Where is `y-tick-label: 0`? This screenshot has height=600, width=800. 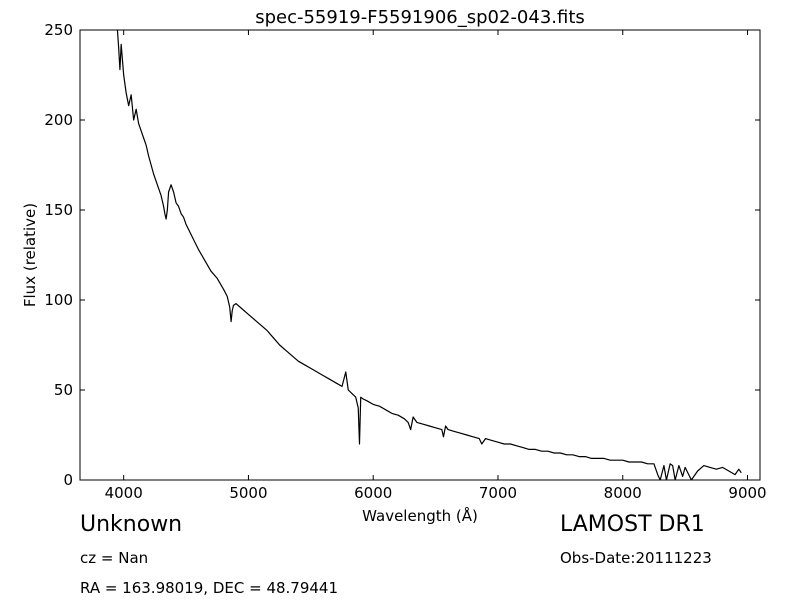 y-tick-label: 0 is located at coordinates (68, 480).